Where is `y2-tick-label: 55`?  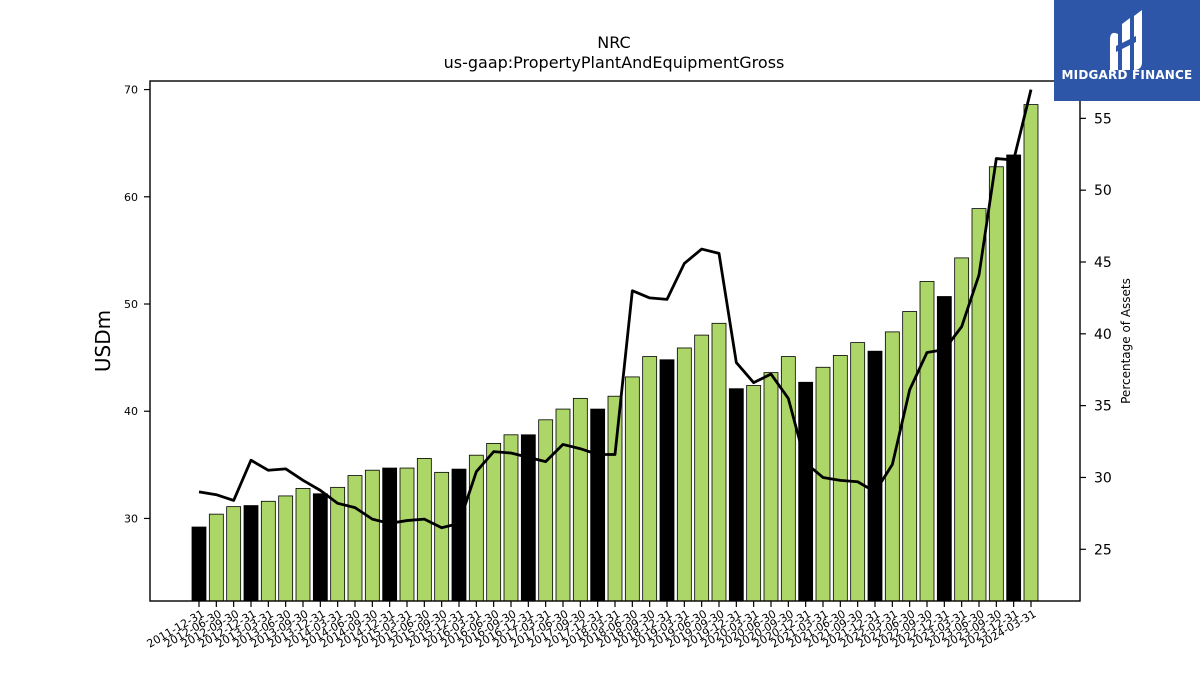
y2-tick-label: 55 is located at coordinates (1103, 119).